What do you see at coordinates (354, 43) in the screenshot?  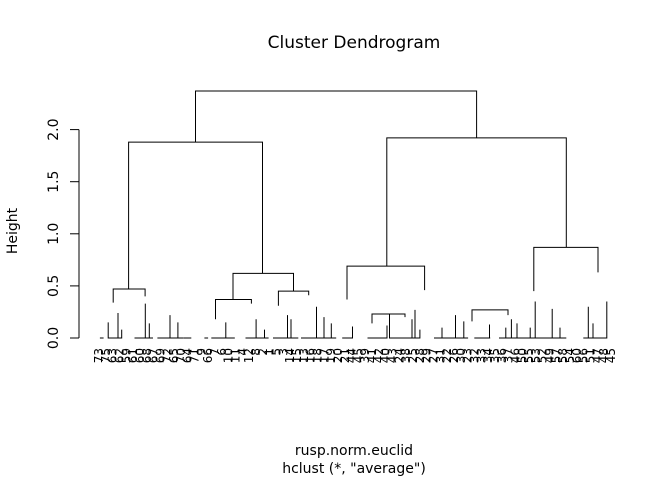 I see `chart-title: Cluster Dendrogram` at bounding box center [354, 43].